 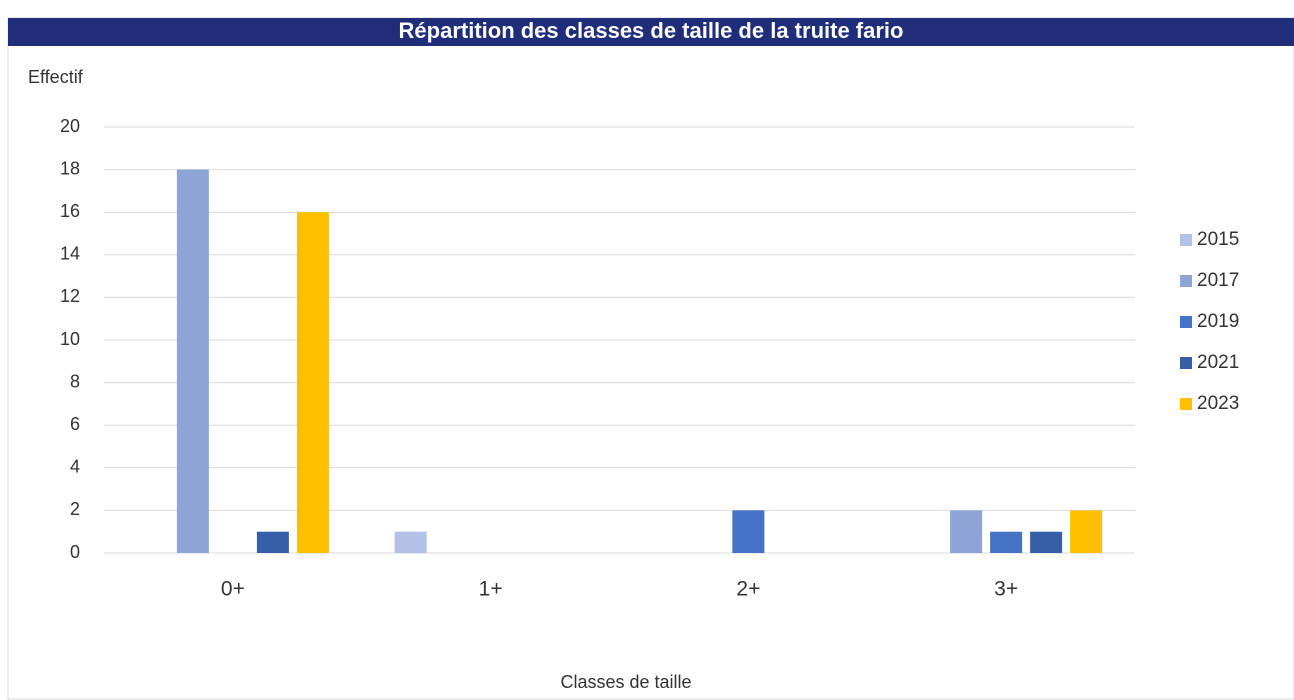 What do you see at coordinates (233, 589) in the screenshot?
I see `x-tick-label: 0+` at bounding box center [233, 589].